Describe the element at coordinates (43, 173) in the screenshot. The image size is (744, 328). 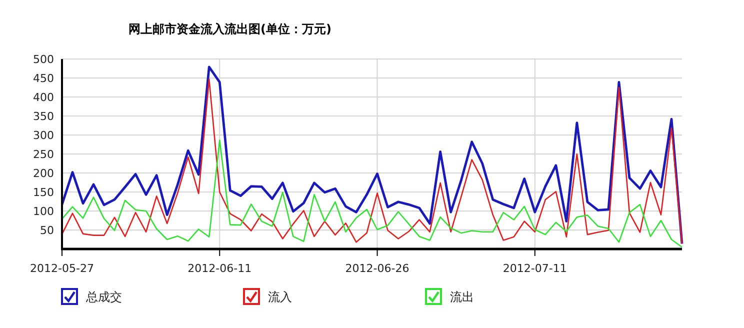
I see `y-tick-label: 200` at that location.